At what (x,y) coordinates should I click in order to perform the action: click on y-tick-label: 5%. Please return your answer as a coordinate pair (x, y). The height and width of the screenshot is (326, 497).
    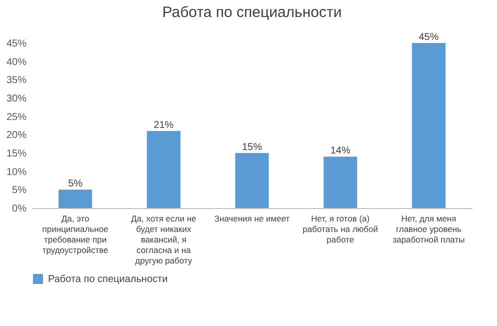
    Looking at the image, I should click on (19, 190).